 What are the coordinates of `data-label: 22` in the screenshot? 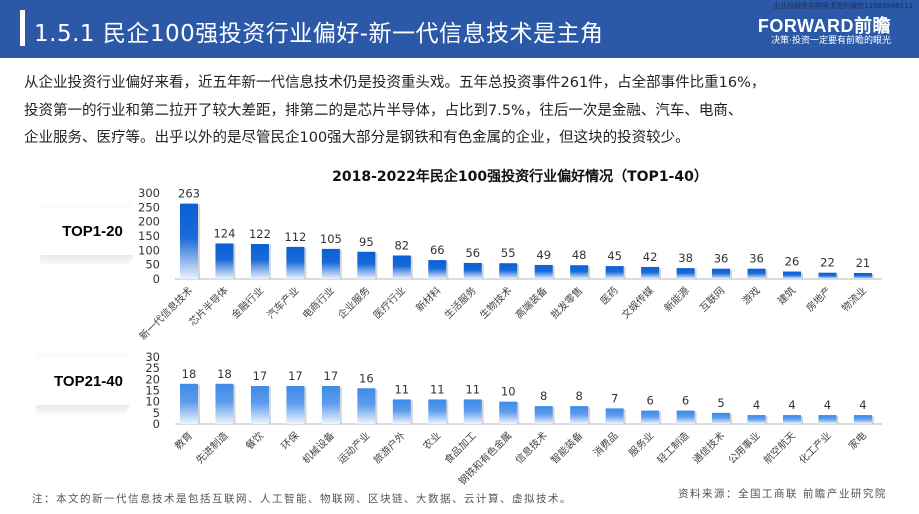 It's located at (827, 263).